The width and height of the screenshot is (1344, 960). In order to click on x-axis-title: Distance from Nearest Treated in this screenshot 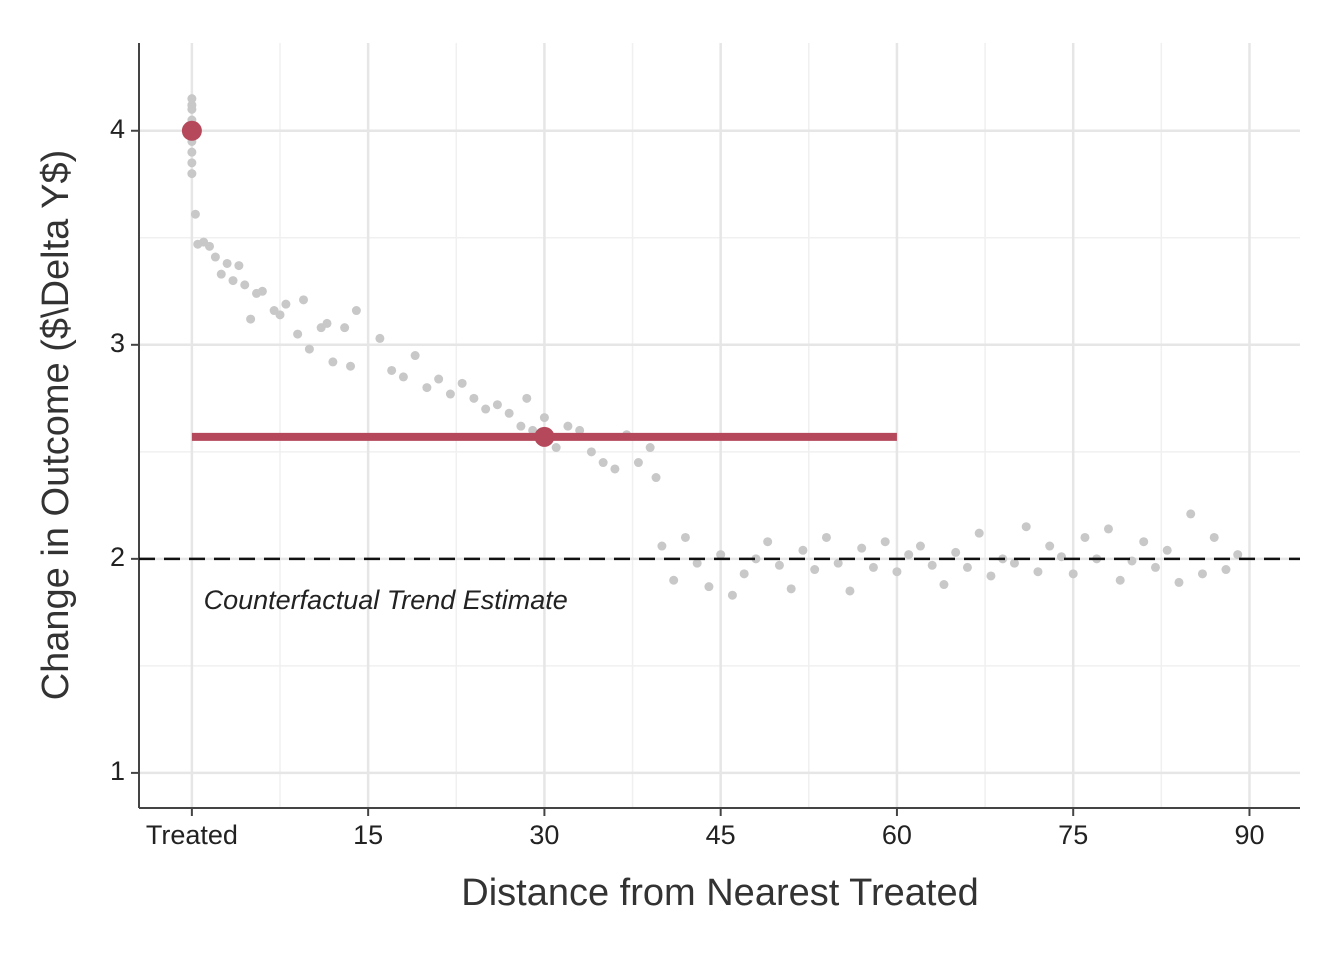, I will do `click(719, 893)`.